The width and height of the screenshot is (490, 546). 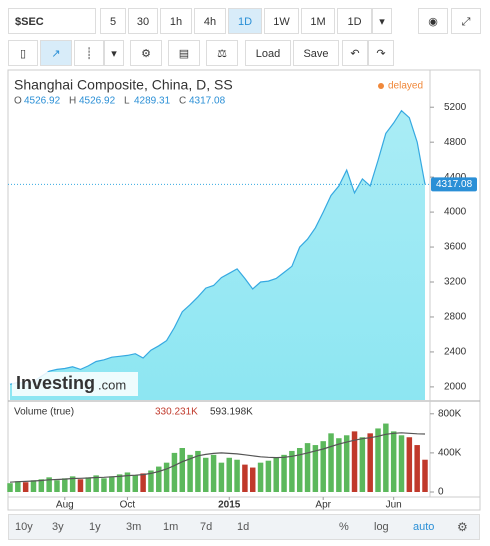 I want to click on y-tick-label: 0, so click(x=441, y=492).